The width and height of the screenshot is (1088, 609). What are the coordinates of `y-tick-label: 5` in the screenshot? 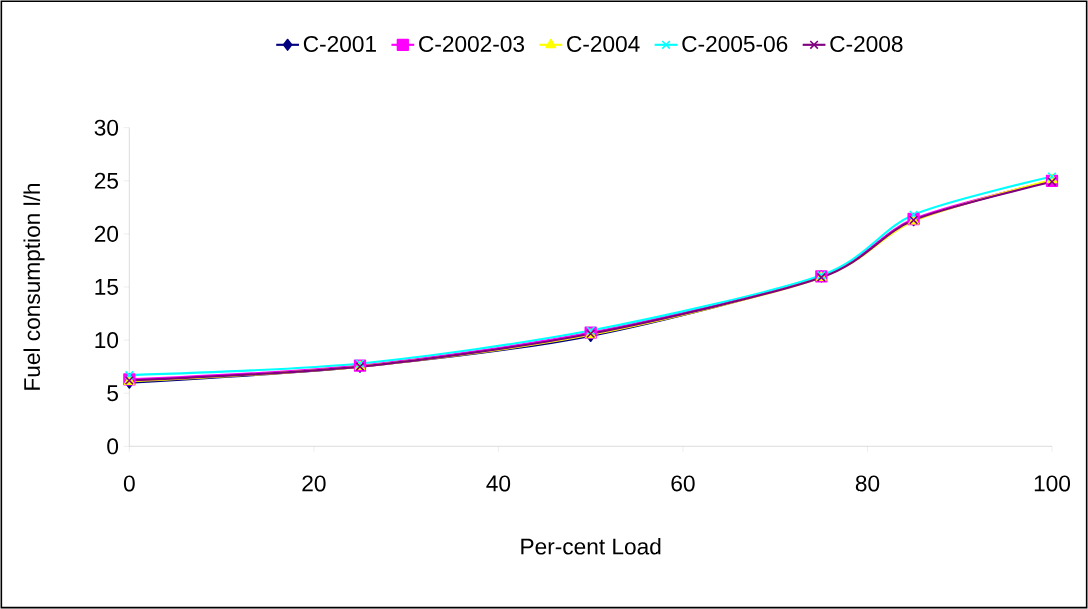 It's located at (112, 393).